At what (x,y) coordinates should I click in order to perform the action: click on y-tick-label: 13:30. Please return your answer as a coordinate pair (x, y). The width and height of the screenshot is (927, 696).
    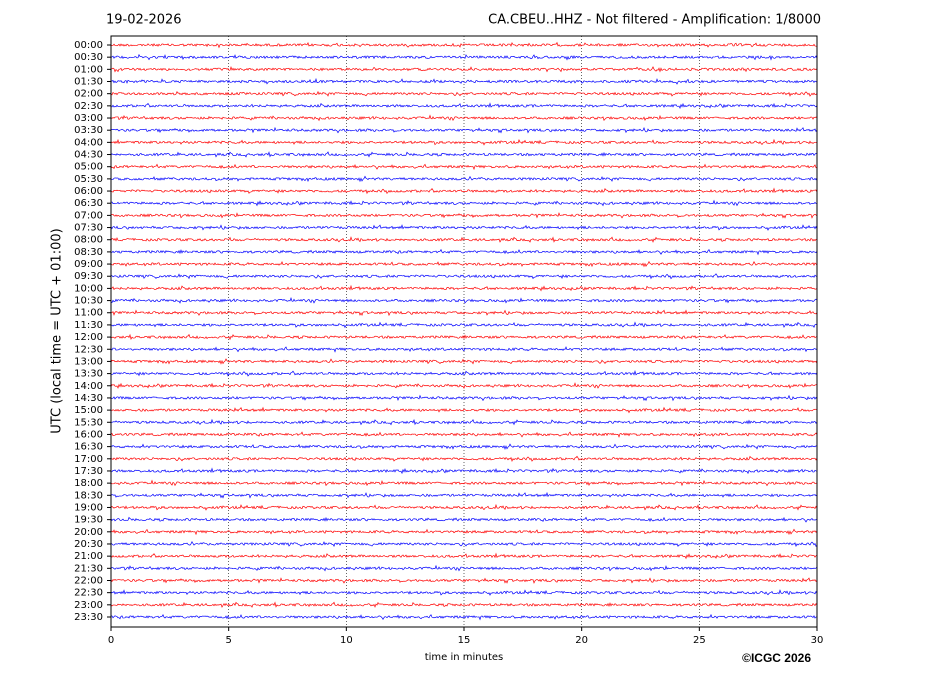
    Looking at the image, I should click on (88, 374).